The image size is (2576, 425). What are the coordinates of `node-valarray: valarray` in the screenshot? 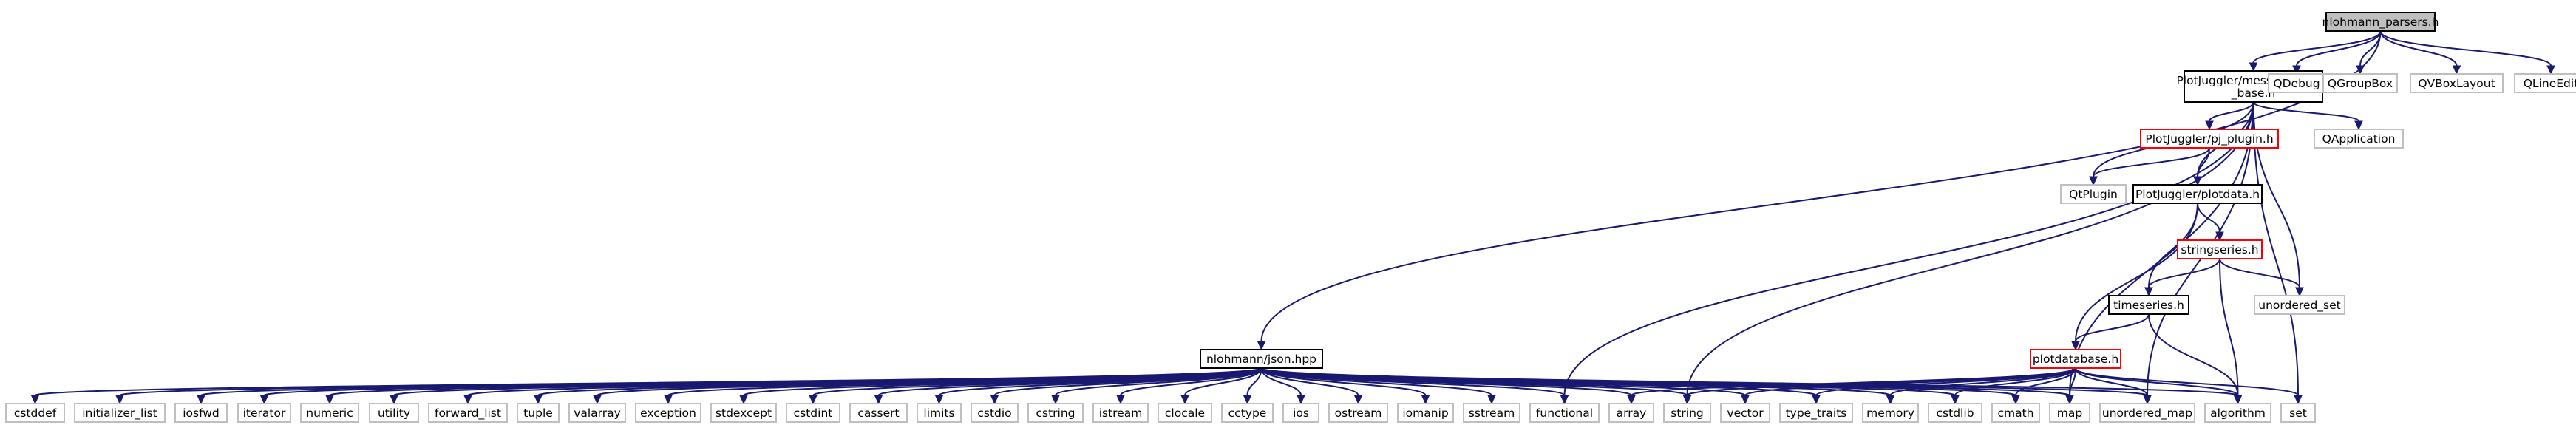 It's located at (597, 413).